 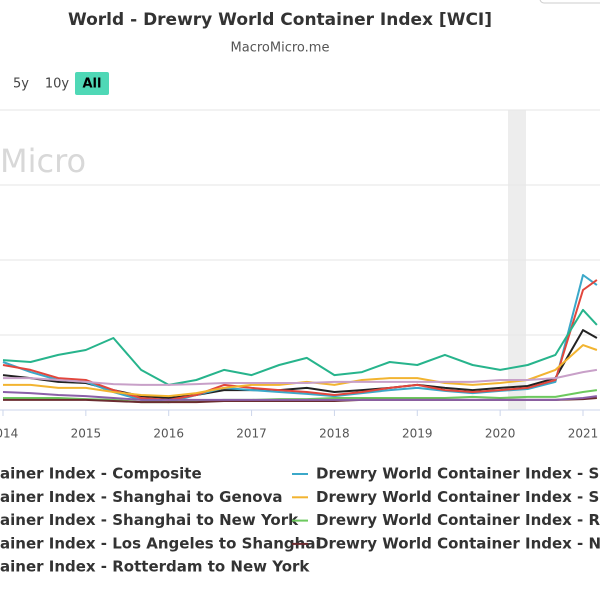 What do you see at coordinates (280, 48) in the screenshot?
I see `chart-subtitle: MacroMicro.me` at bounding box center [280, 48].